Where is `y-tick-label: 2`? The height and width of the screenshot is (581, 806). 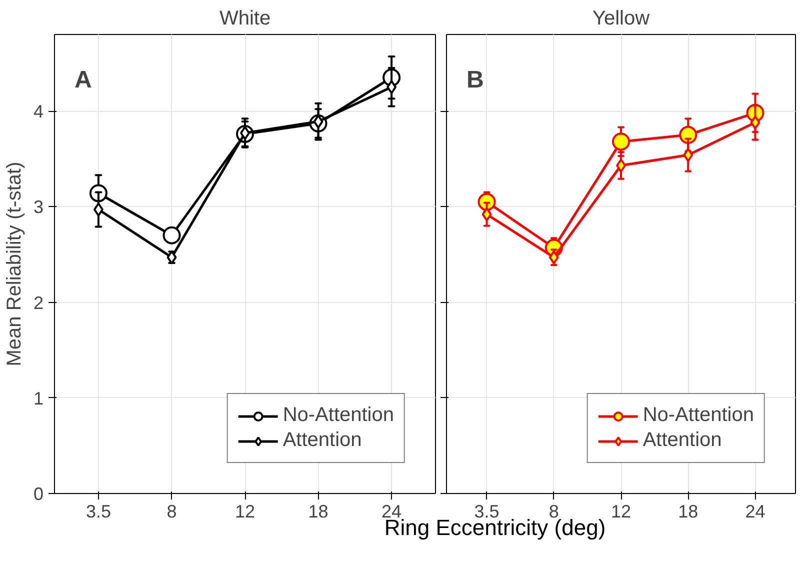
y-tick-label: 2 is located at coordinates (38, 302).